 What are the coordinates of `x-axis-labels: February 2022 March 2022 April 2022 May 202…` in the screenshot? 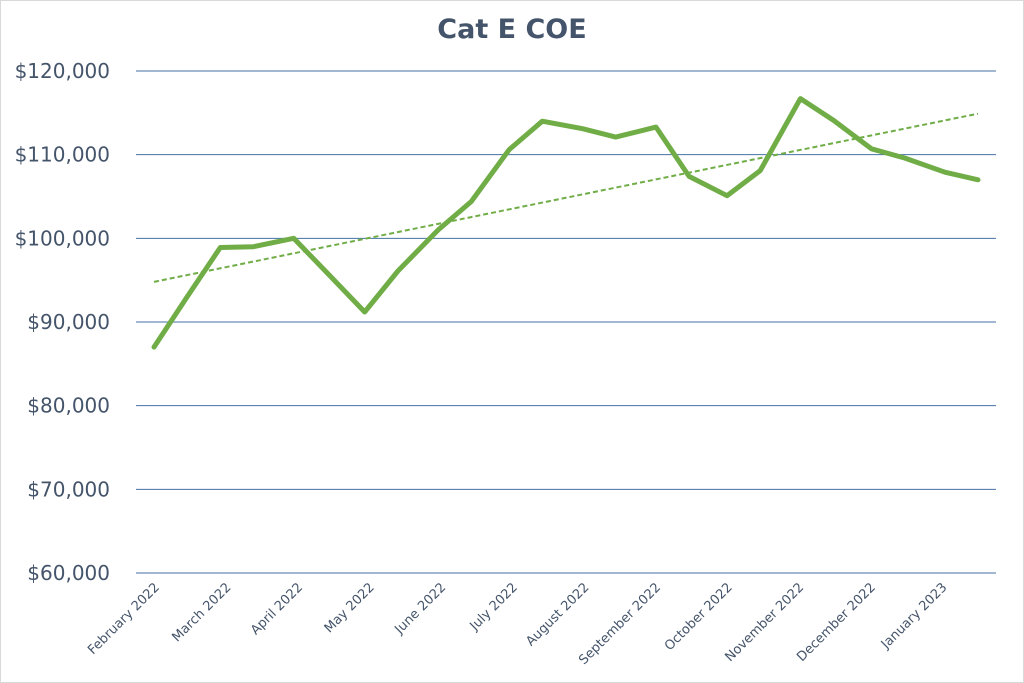 It's located at (517, 624).